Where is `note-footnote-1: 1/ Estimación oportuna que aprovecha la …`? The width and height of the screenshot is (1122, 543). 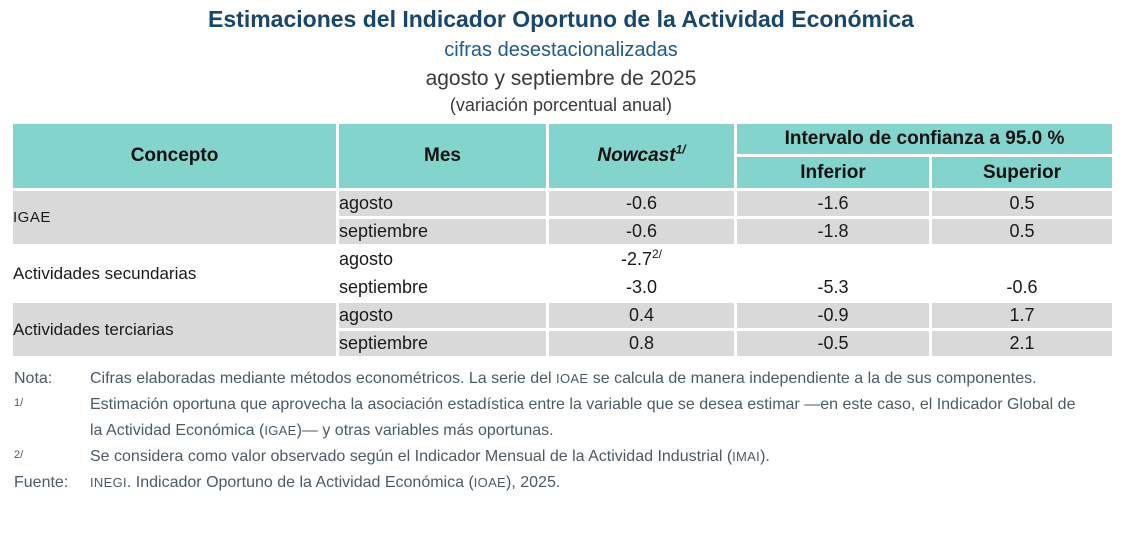 note-footnote-1: 1/ Estimación oportuna que aprovecha la … is located at coordinates (561, 418).